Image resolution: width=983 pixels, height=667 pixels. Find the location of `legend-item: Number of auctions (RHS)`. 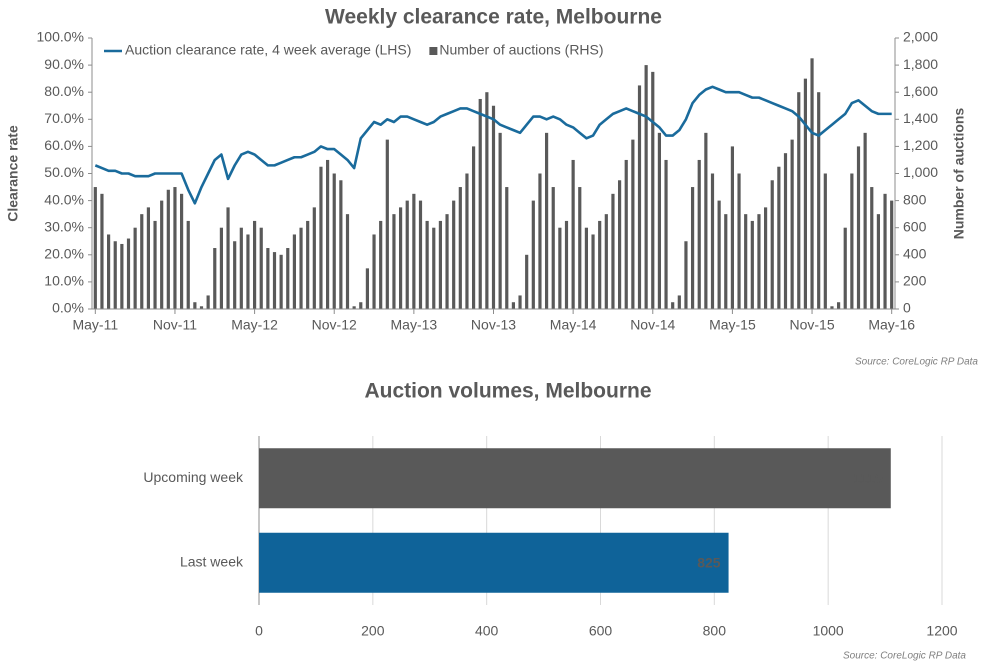

legend-item: Number of auctions (RHS) is located at coordinates (516, 50).